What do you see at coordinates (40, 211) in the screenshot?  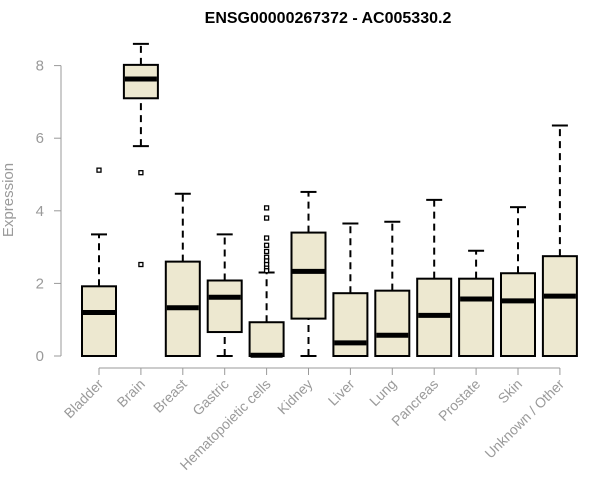 I see `y-tick-label: 4` at bounding box center [40, 211].